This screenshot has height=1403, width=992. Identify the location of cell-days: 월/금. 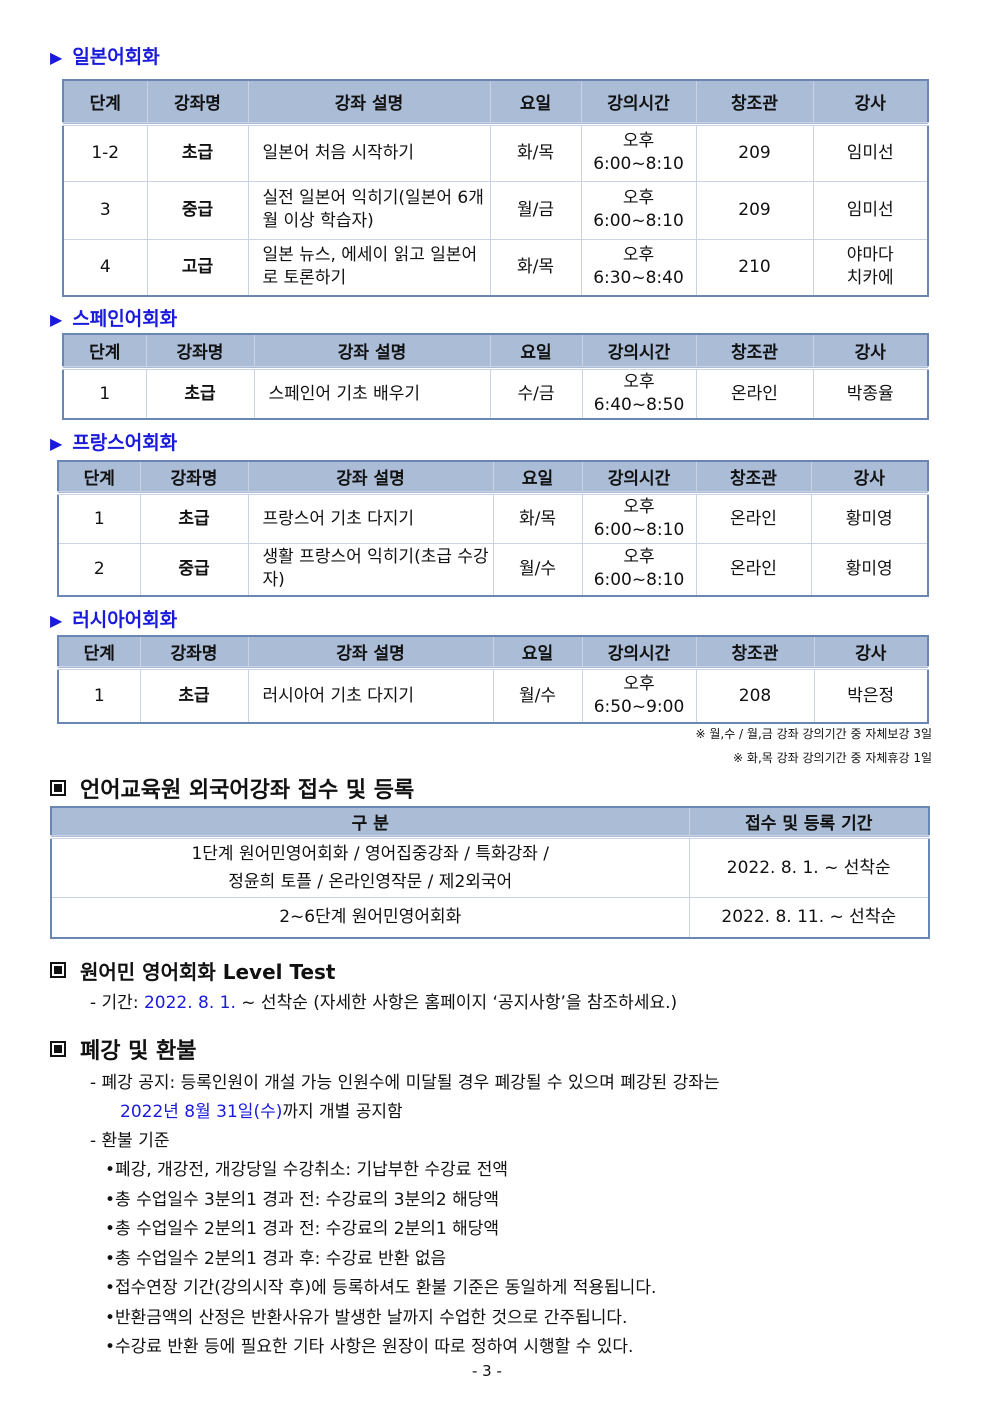
(535, 210).